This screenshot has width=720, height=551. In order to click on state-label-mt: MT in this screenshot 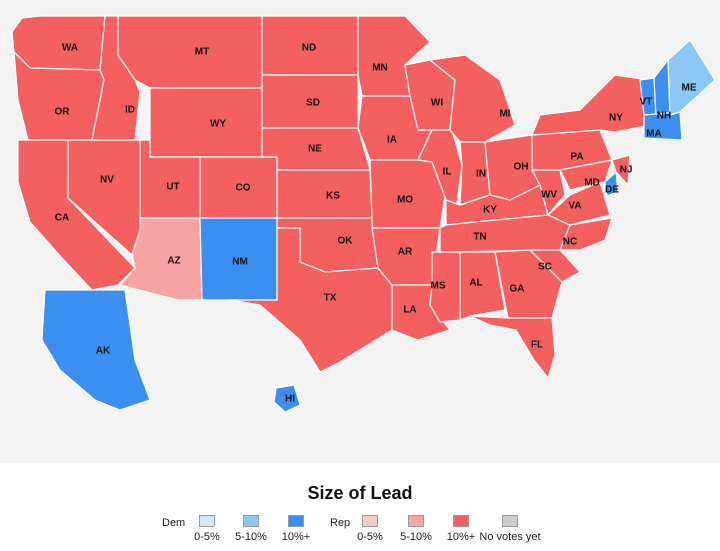, I will do `click(202, 52)`.